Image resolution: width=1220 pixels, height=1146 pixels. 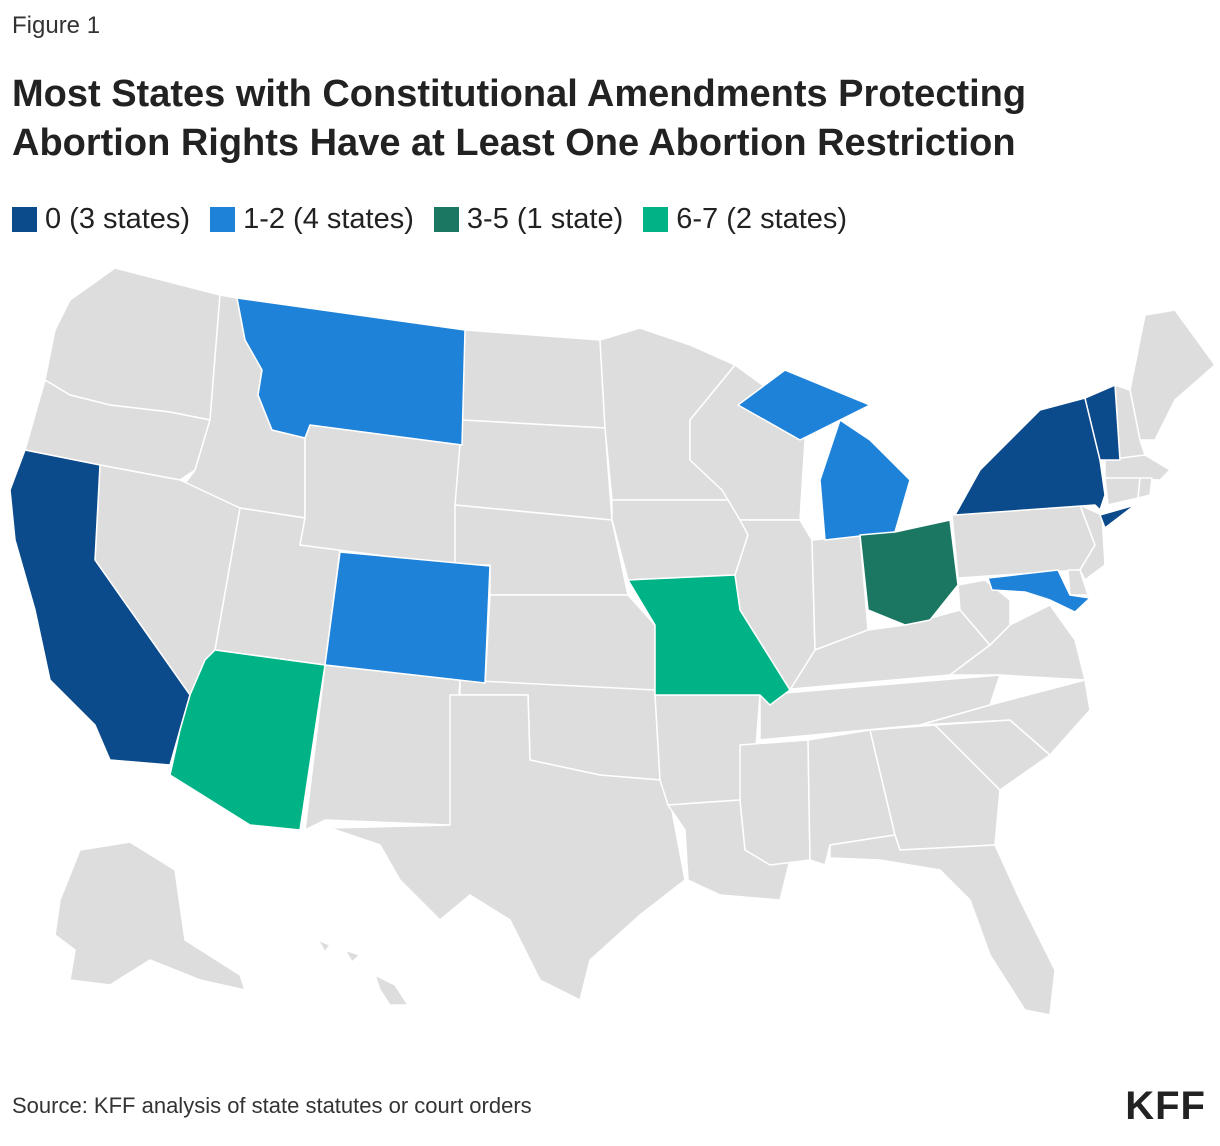 What do you see at coordinates (150, 916) in the screenshot?
I see `state-alaska` at bounding box center [150, 916].